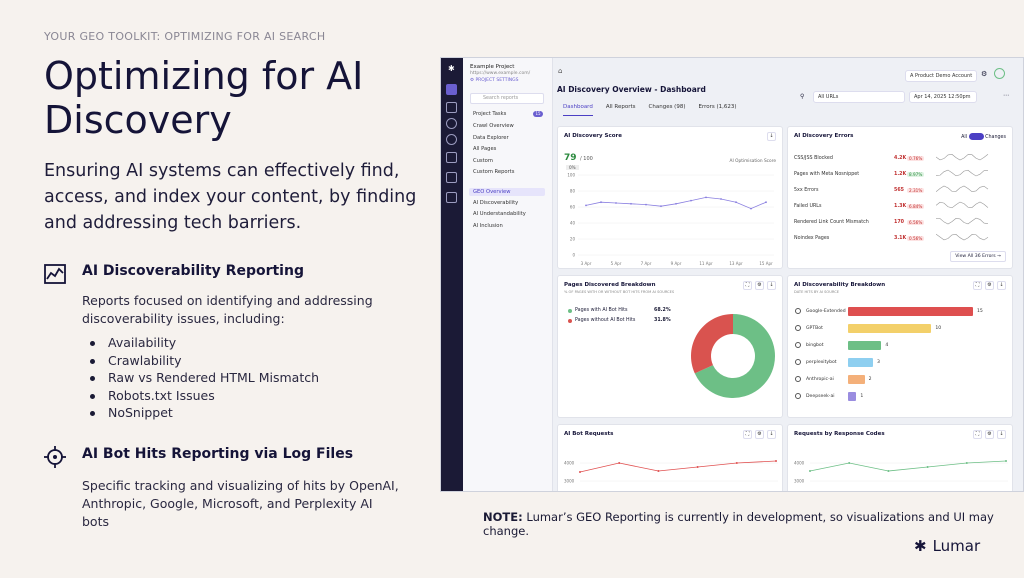 The height and width of the screenshot is (578, 1024). What do you see at coordinates (451, 139) in the screenshot?
I see `clock-icon` at bounding box center [451, 139].